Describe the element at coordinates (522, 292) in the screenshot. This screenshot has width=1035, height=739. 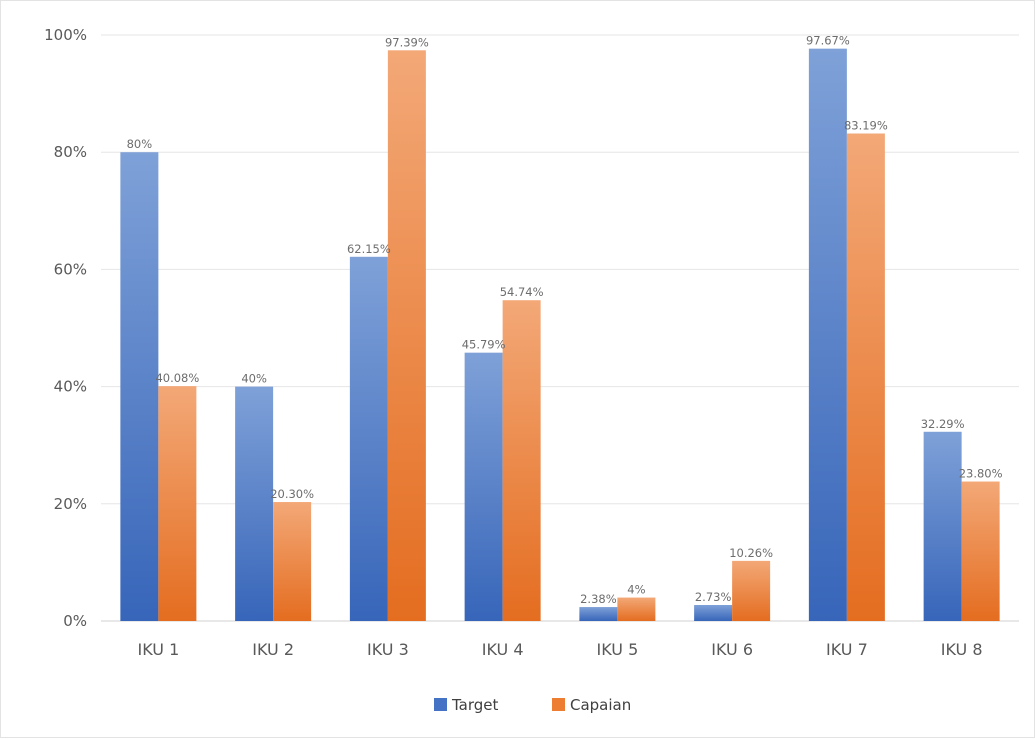
I see `data-label-capaian: 54.74%` at that location.